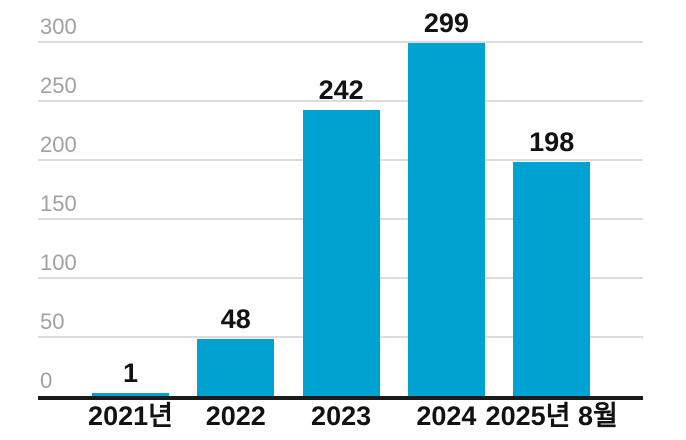 The height and width of the screenshot is (440, 686). What do you see at coordinates (340, 398) in the screenshot?
I see `x-axis-line` at bounding box center [340, 398].